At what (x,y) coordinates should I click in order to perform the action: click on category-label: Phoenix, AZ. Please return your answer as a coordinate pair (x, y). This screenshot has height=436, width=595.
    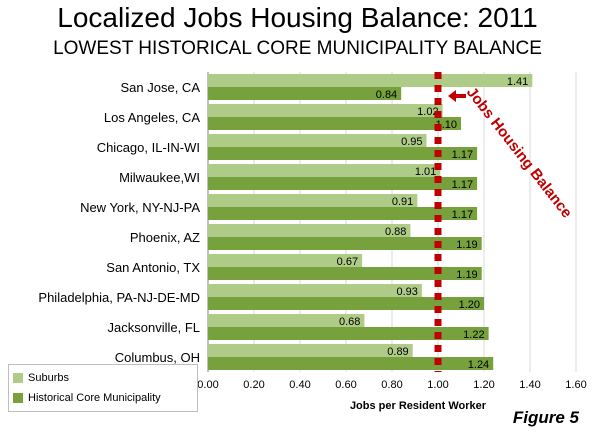
    Looking at the image, I should click on (165, 237).